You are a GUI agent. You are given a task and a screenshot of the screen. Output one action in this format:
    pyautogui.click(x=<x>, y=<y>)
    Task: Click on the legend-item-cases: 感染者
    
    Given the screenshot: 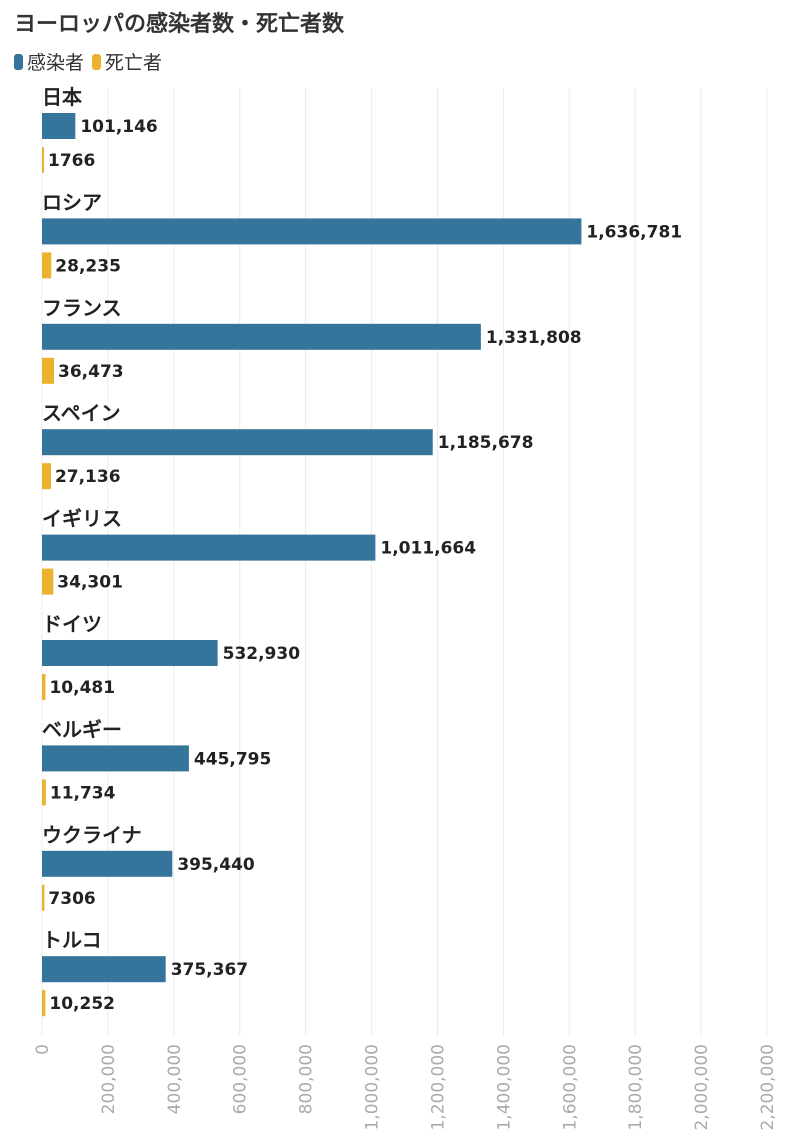 What is the action you would take?
    pyautogui.click(x=49, y=61)
    